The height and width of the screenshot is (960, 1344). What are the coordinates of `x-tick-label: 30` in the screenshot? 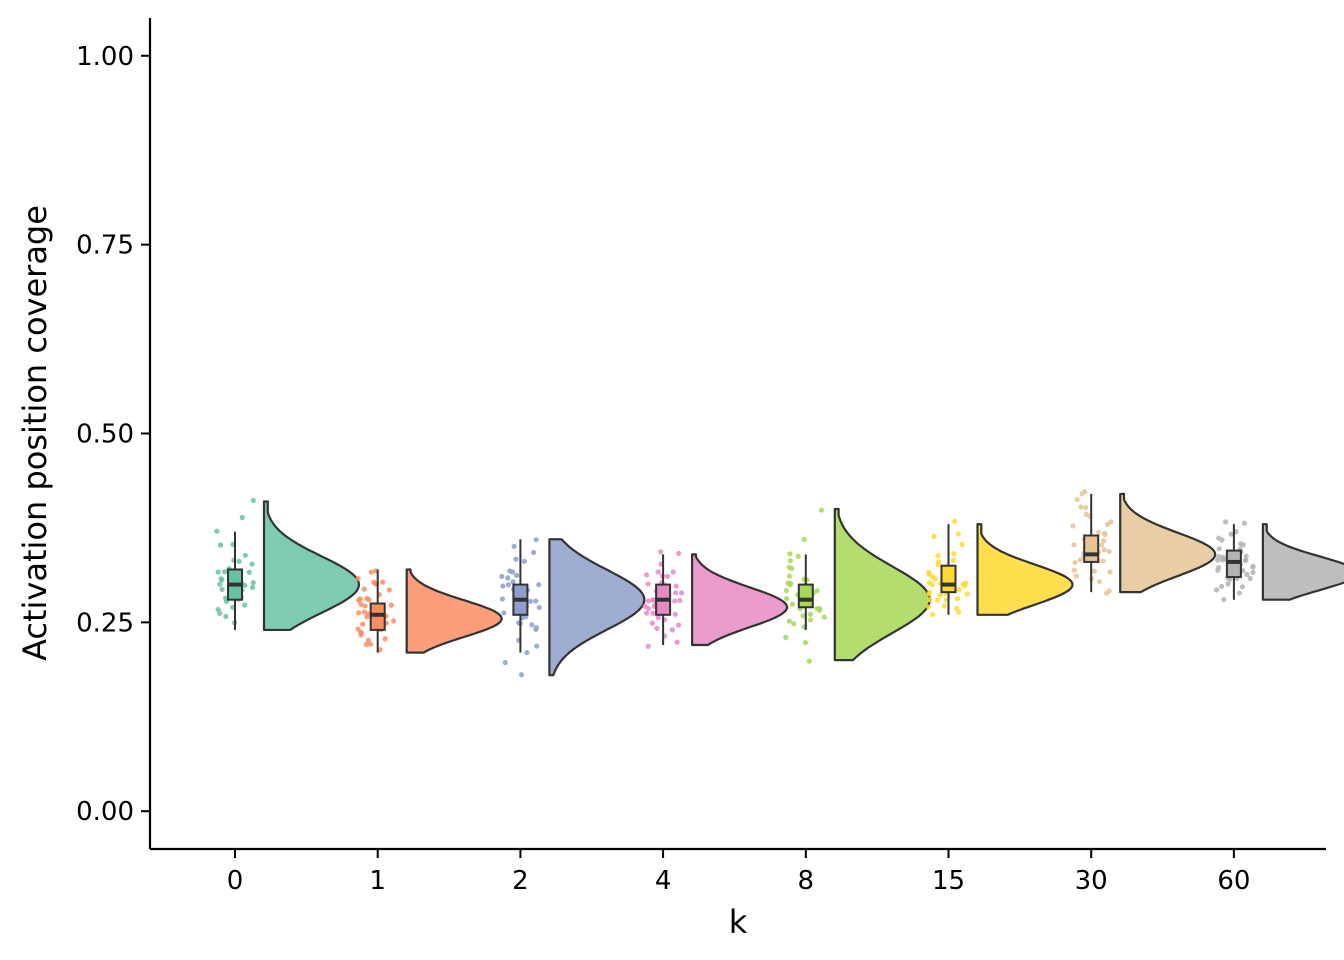 It's located at (1091, 881).